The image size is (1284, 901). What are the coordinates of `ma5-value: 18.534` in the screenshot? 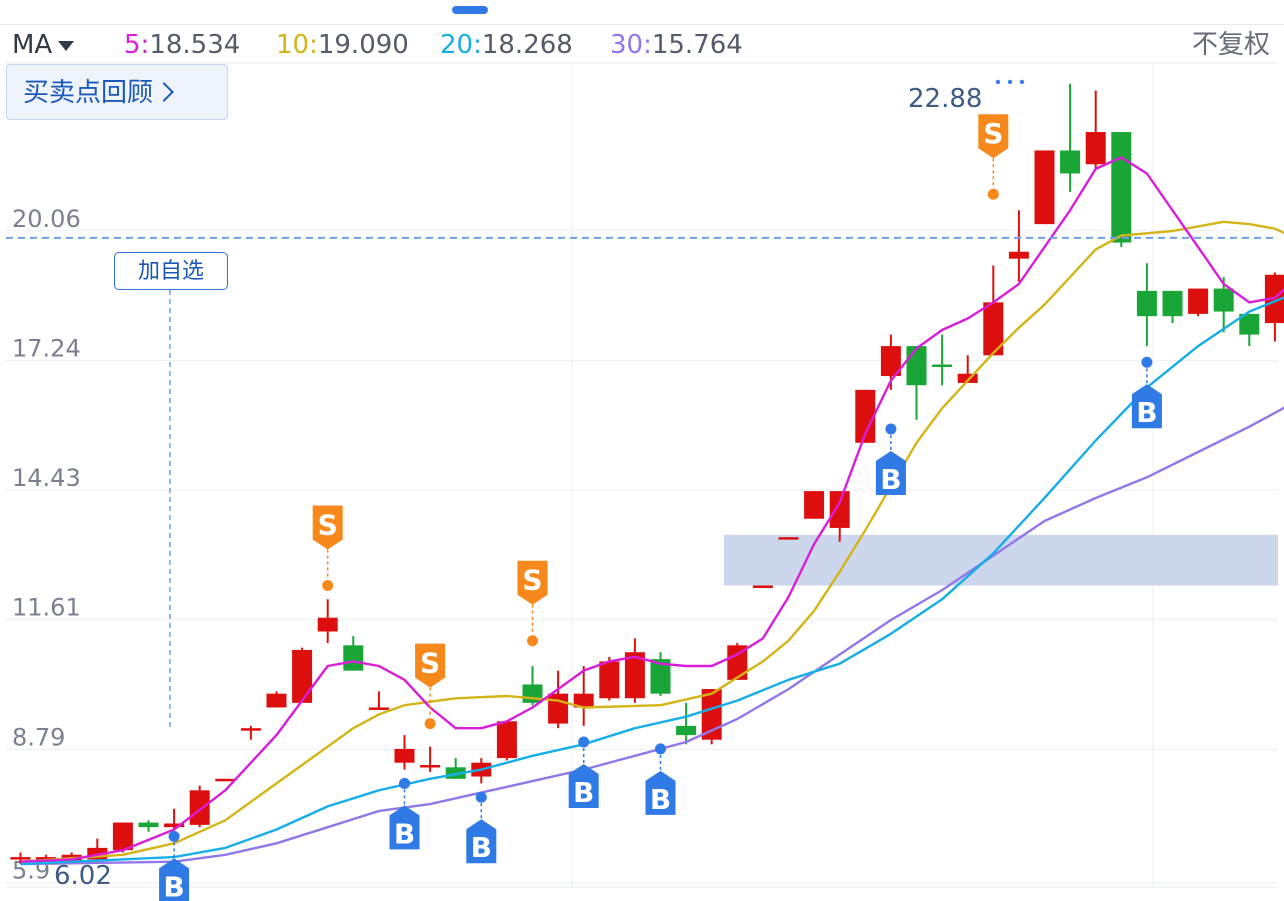 It's located at (195, 45).